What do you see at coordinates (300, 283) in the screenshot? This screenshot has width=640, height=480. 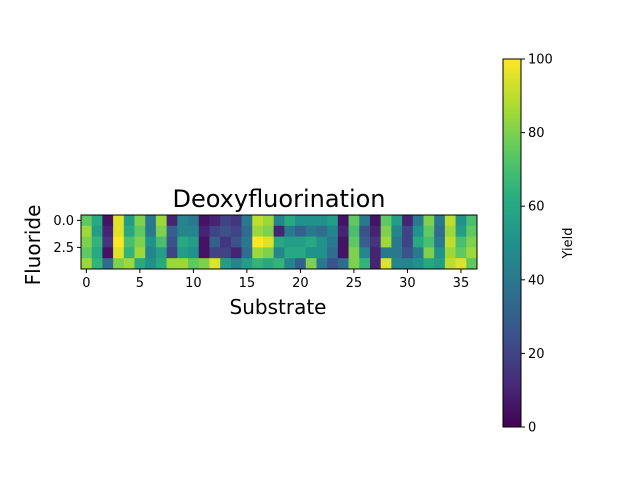 I see `x-tick-label: 20` at bounding box center [300, 283].